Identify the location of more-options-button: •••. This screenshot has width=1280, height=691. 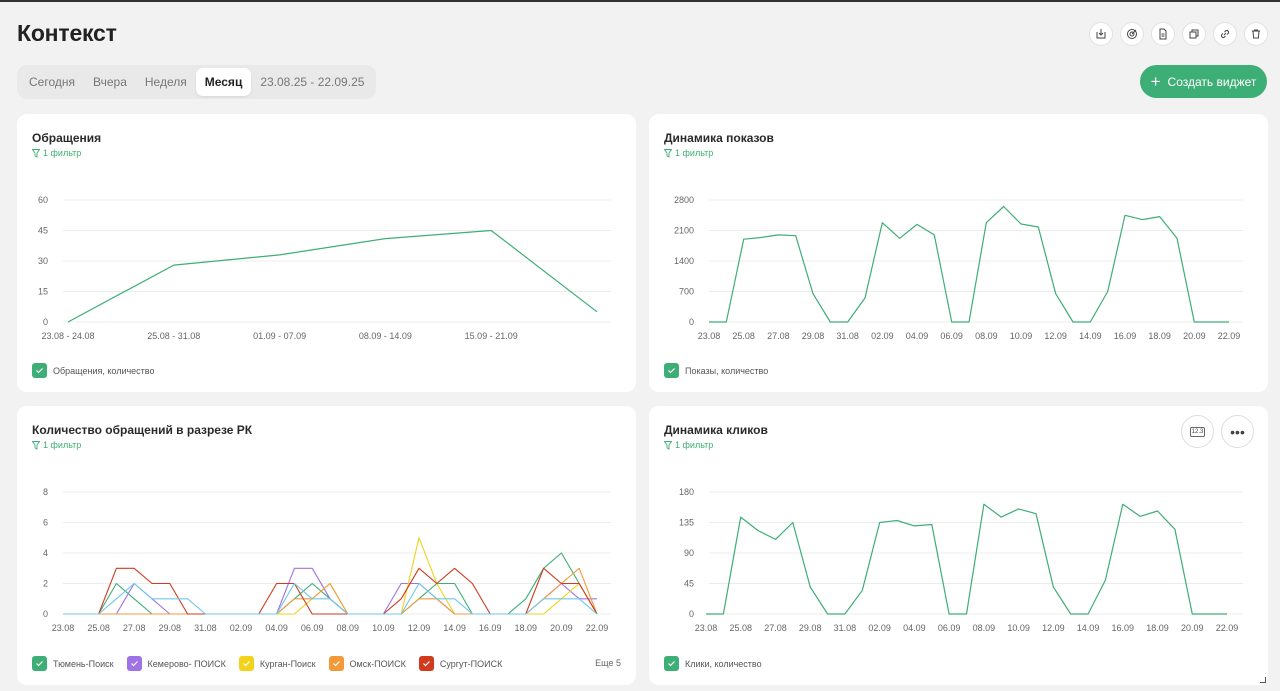
(1237, 431).